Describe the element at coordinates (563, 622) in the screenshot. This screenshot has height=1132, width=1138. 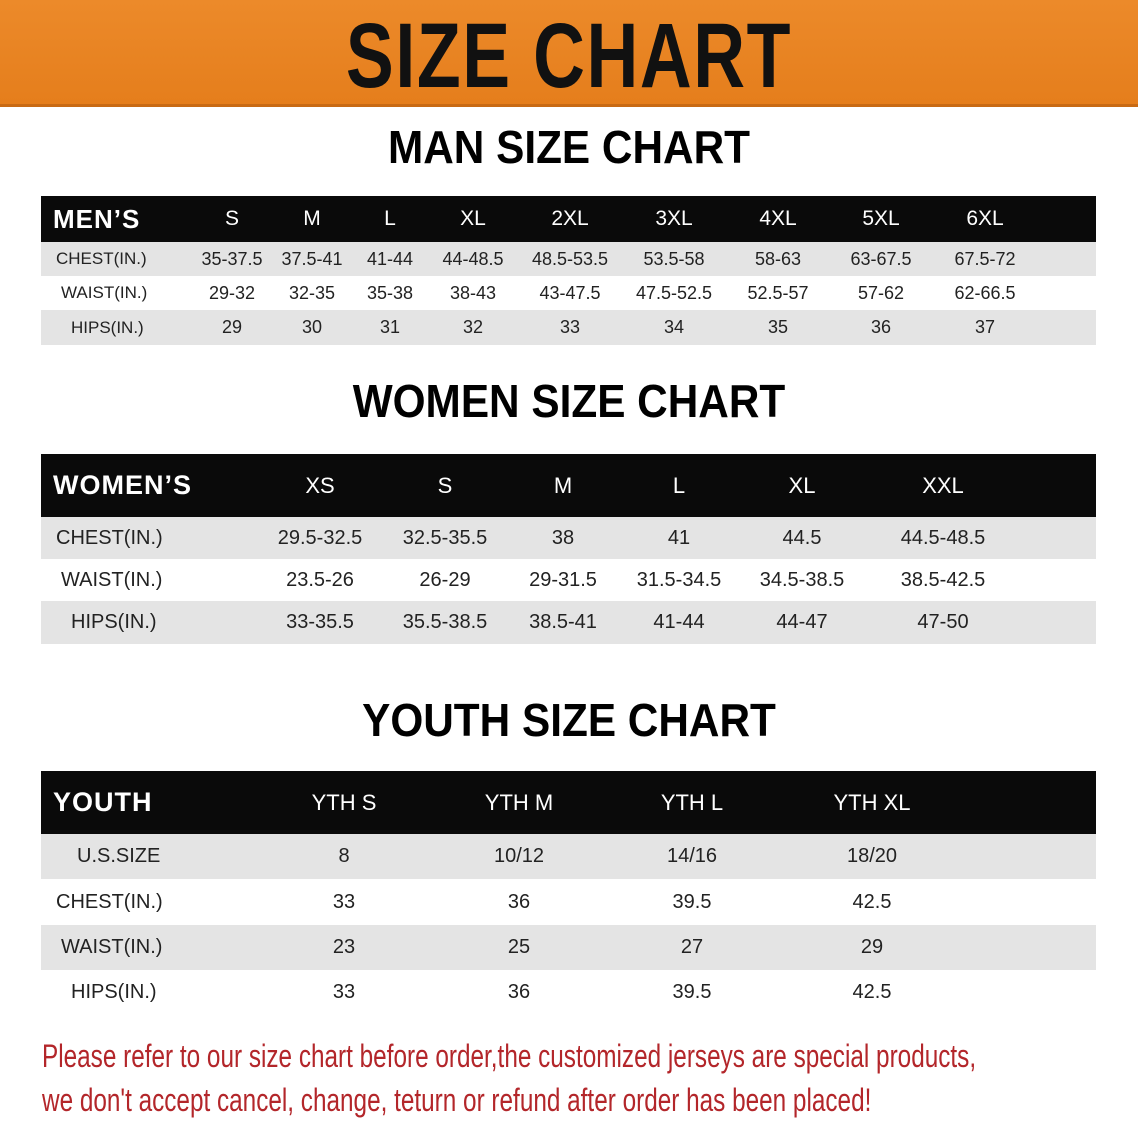
I see `table-cell: 38.5-41` at that location.